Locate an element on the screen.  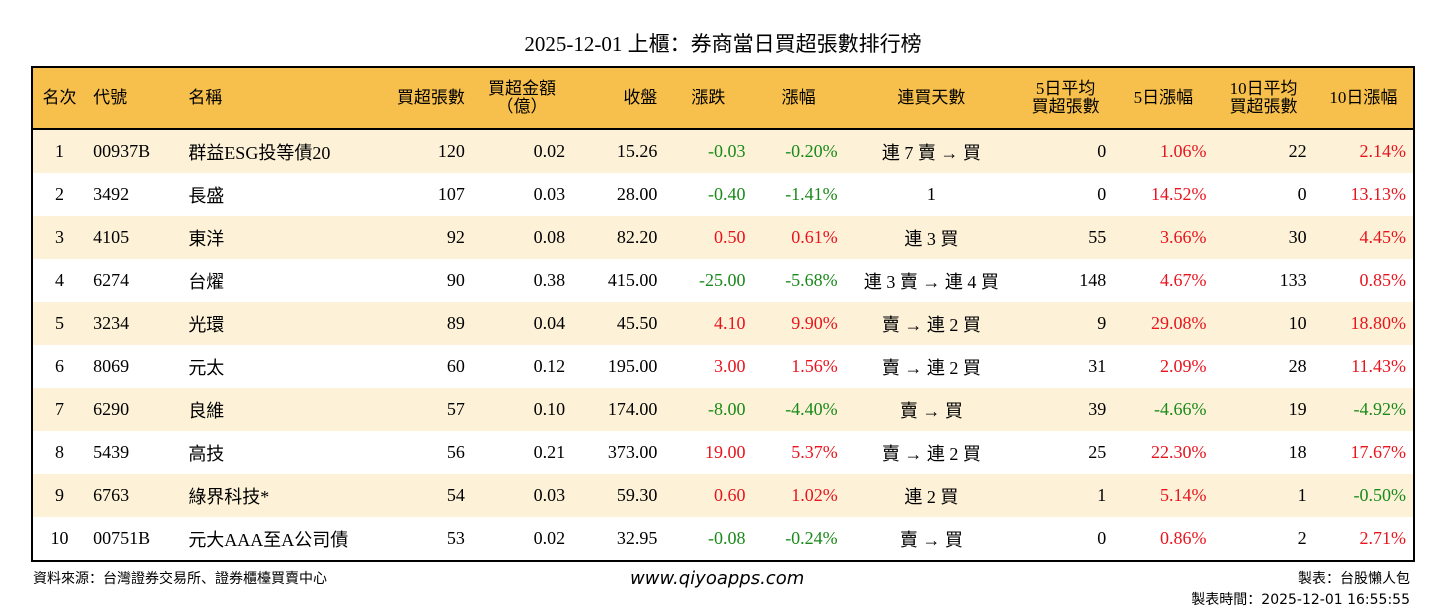
cell-code: 8069 is located at coordinates (134, 366).